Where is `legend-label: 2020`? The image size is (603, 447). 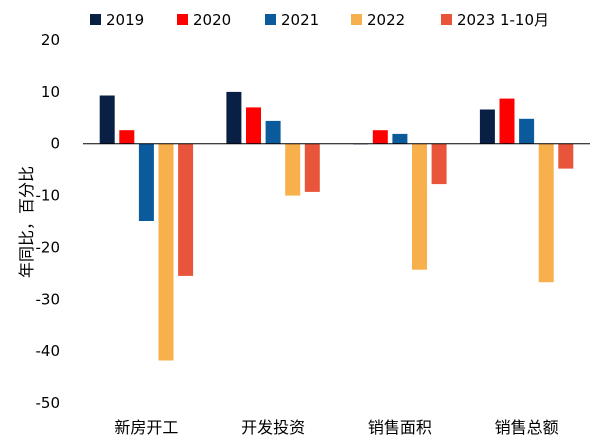
legend-label: 2020 is located at coordinates (212, 20).